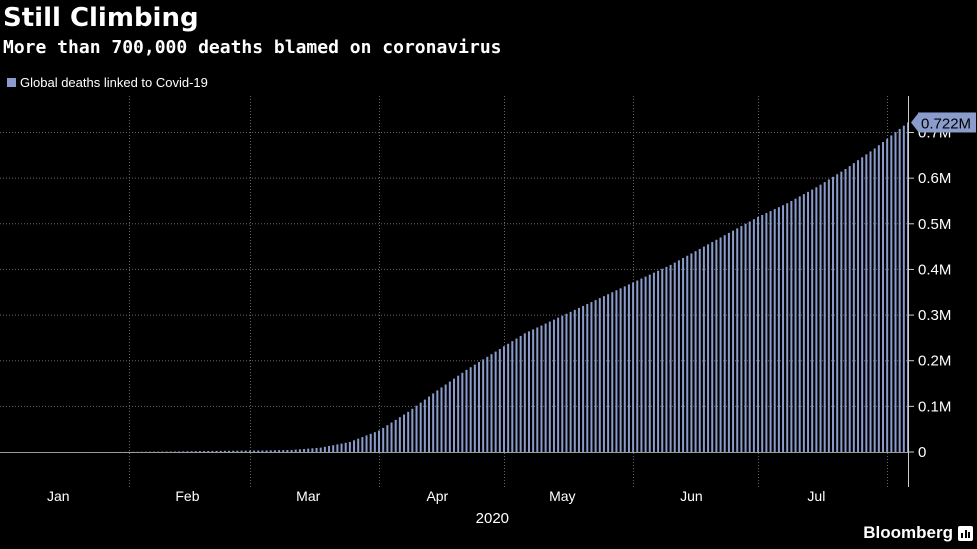 The image size is (977, 549). I want to click on y-tick-label: 0.1M, so click(934, 406).